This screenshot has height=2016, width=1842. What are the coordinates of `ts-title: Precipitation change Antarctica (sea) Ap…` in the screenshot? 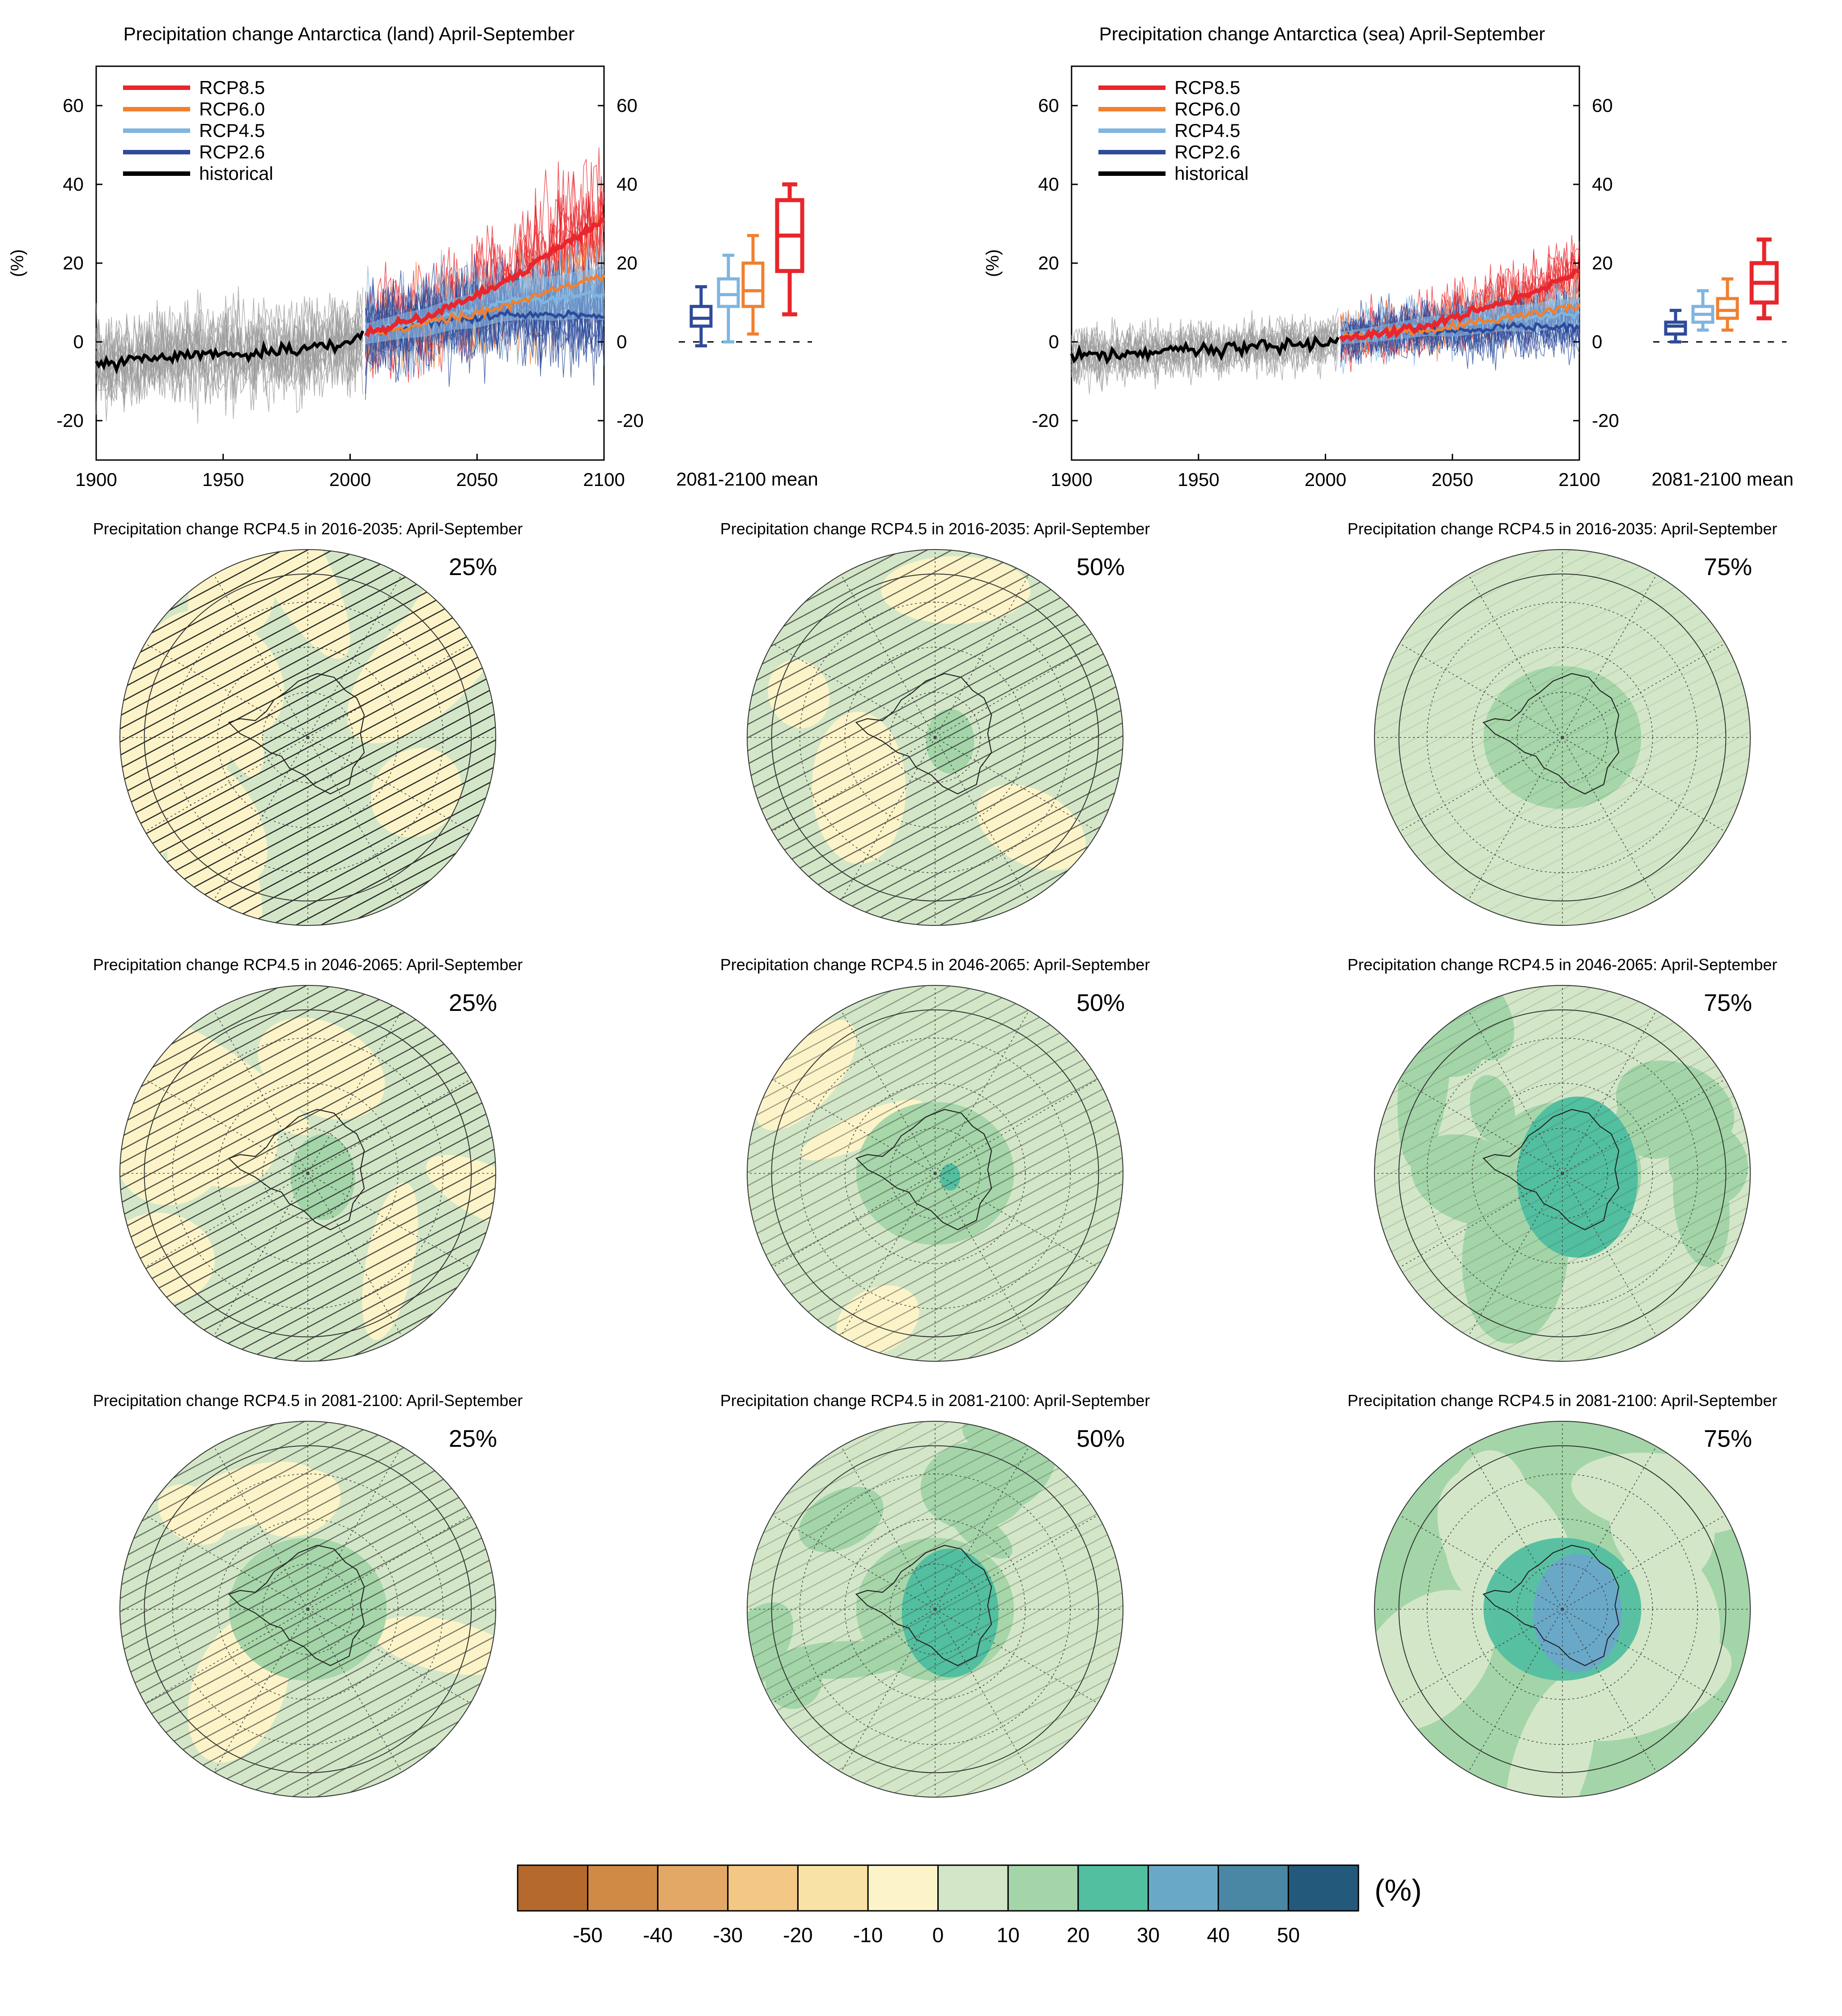 It's located at (1322, 33).